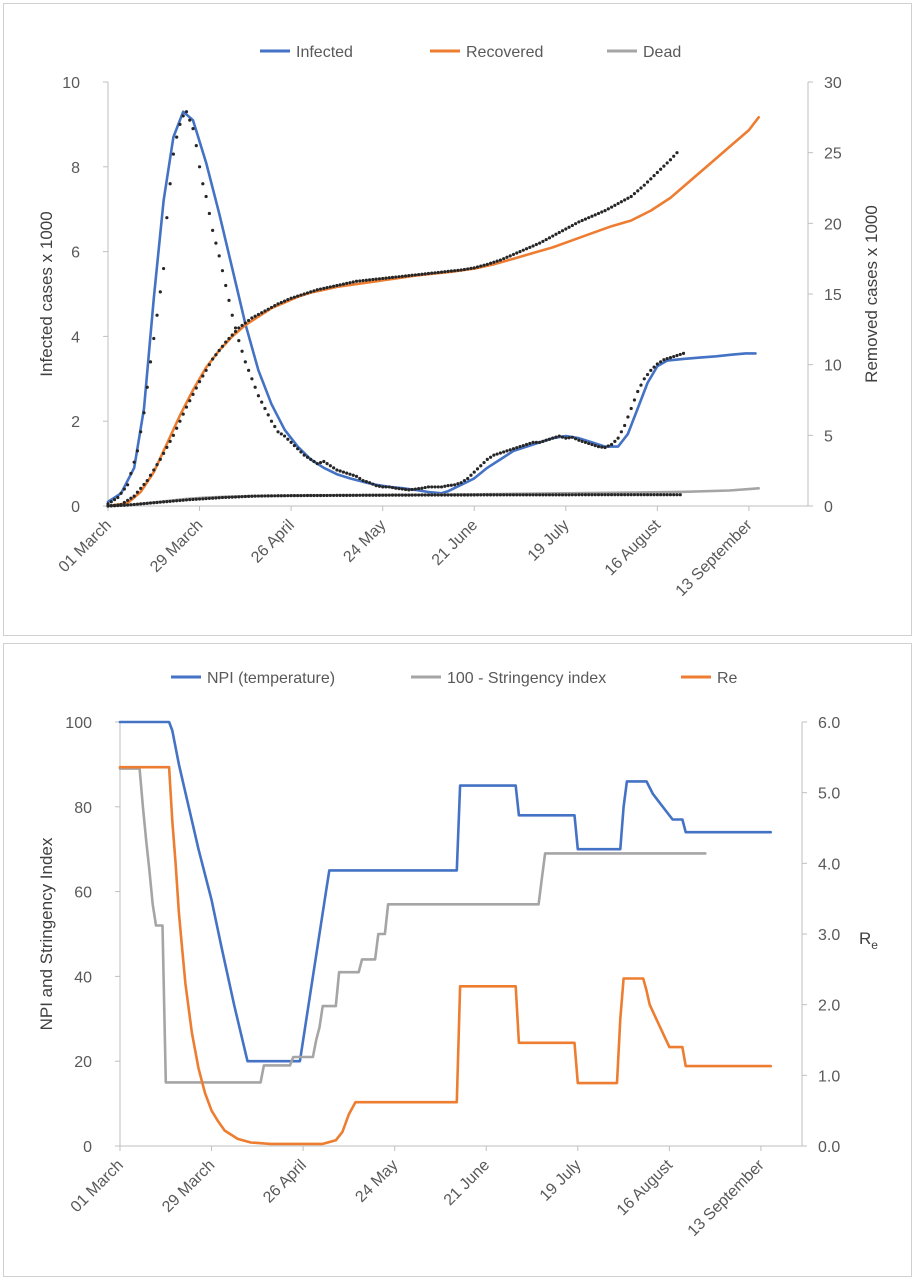 The height and width of the screenshot is (1280, 917). Describe the element at coordinates (467, 1183) in the screenshot. I see `x-tick-label: 21 June` at that location.